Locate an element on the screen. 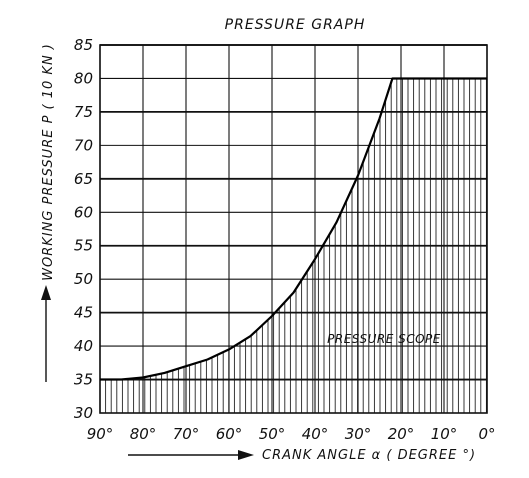 This screenshot has height=478, width=529. y-tick-label: 80 is located at coordinates (83, 78).